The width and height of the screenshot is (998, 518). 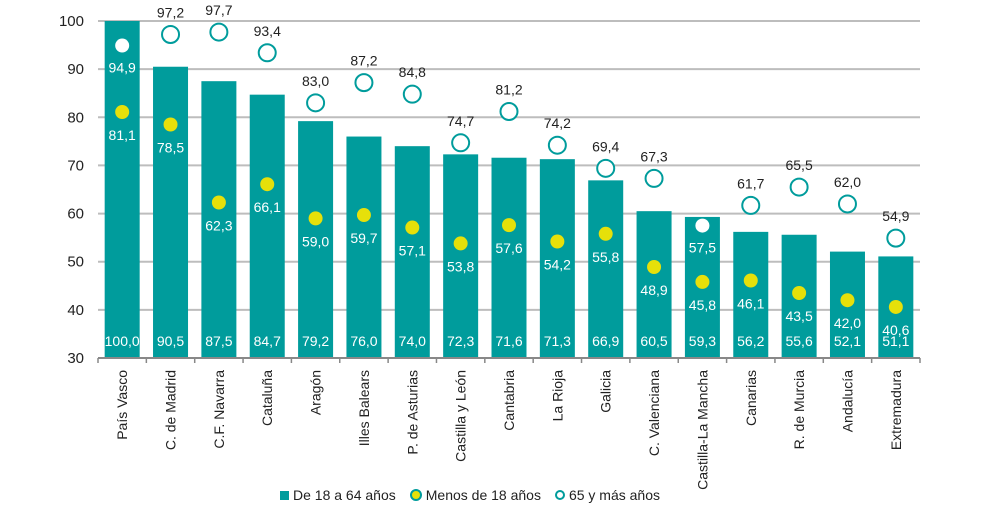 I want to click on category-label: Galicia, so click(x=606, y=391).